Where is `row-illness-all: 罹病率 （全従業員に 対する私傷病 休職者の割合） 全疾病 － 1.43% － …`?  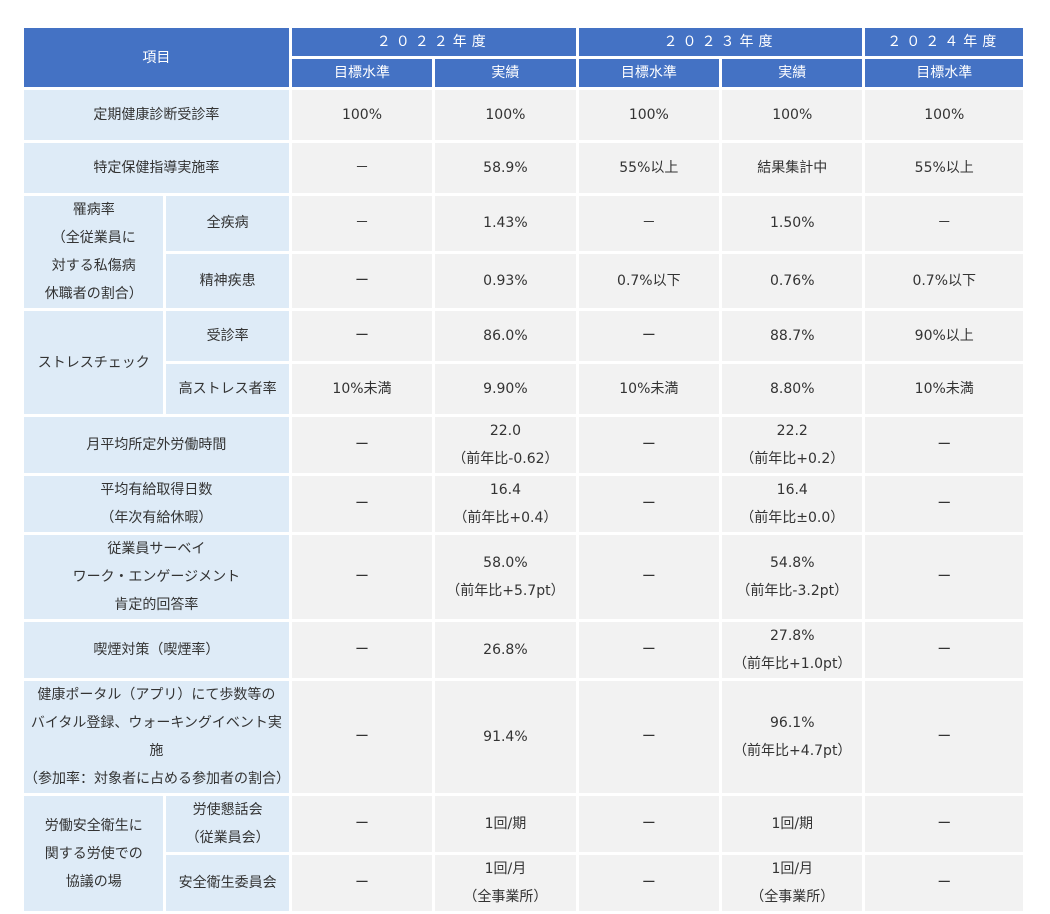 row-illness-all: 罹病率 （全従業員に 対する私傷病 休職者の割合） 全疾病 － 1.43% － … is located at coordinates (523, 252).